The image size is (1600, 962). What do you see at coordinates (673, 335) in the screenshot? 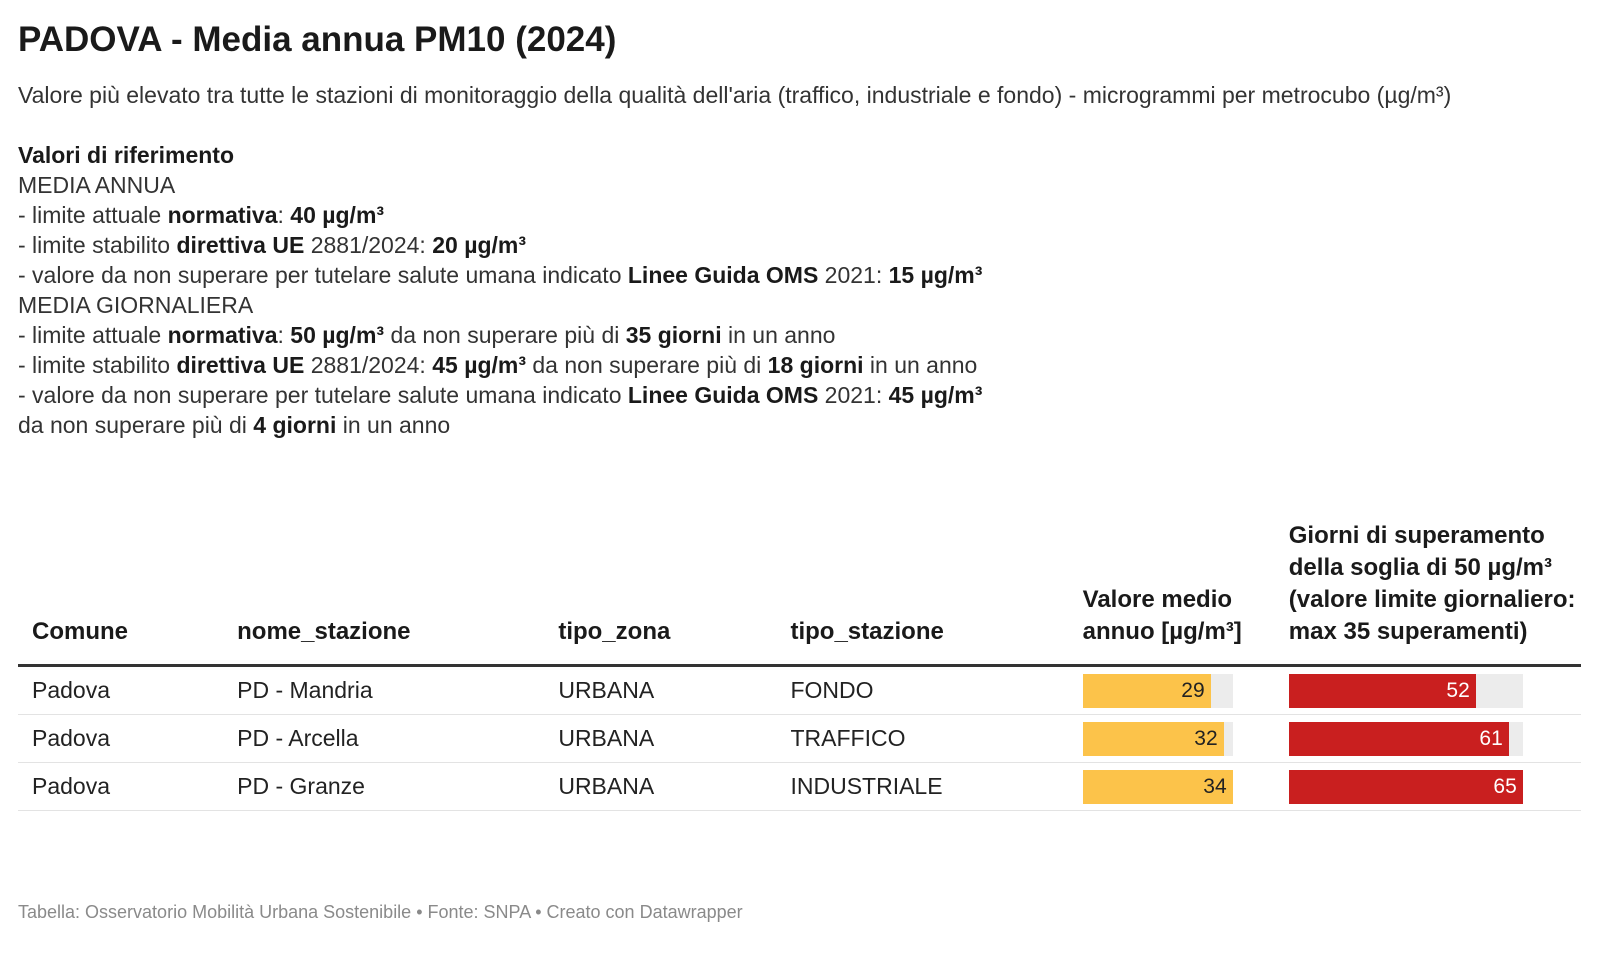
I see `daily-line-segment: 35 giorni` at bounding box center [673, 335].